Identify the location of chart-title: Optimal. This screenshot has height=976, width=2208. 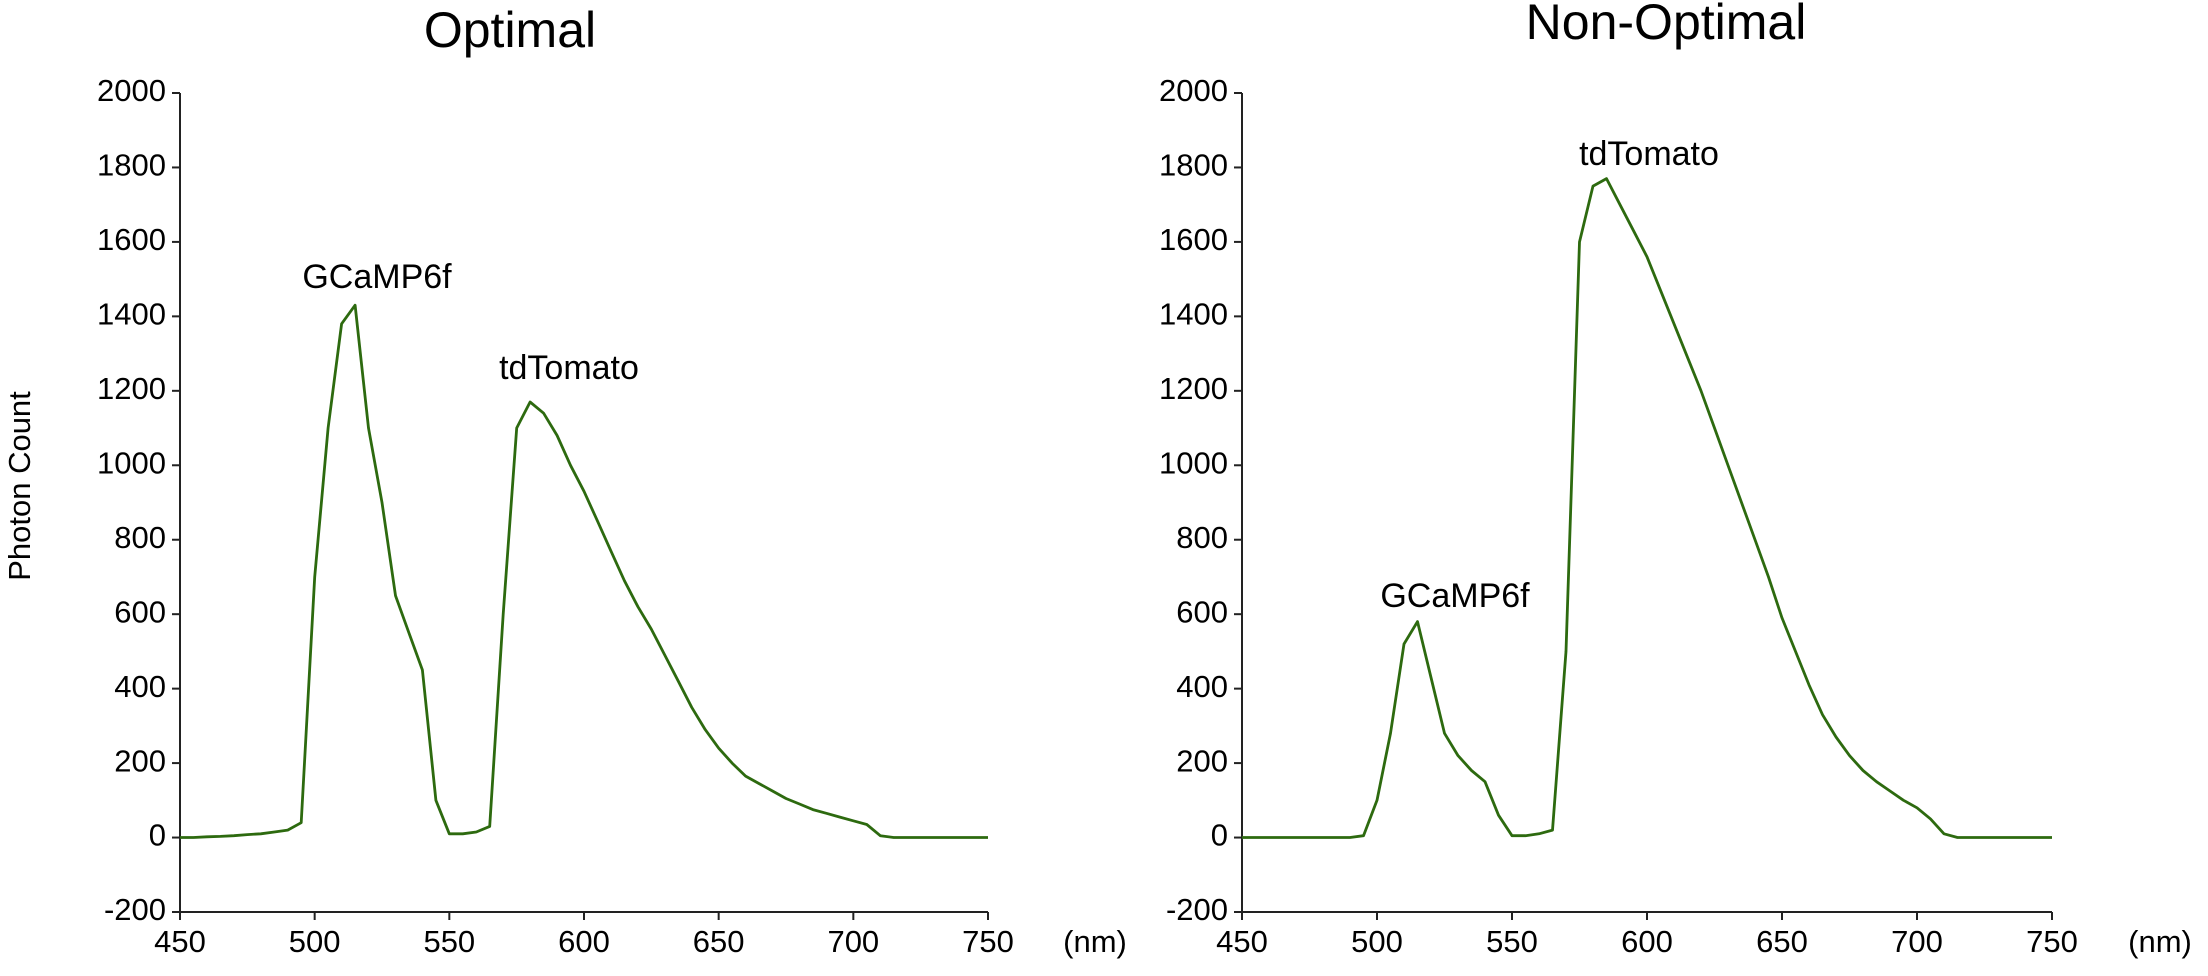
(510, 30).